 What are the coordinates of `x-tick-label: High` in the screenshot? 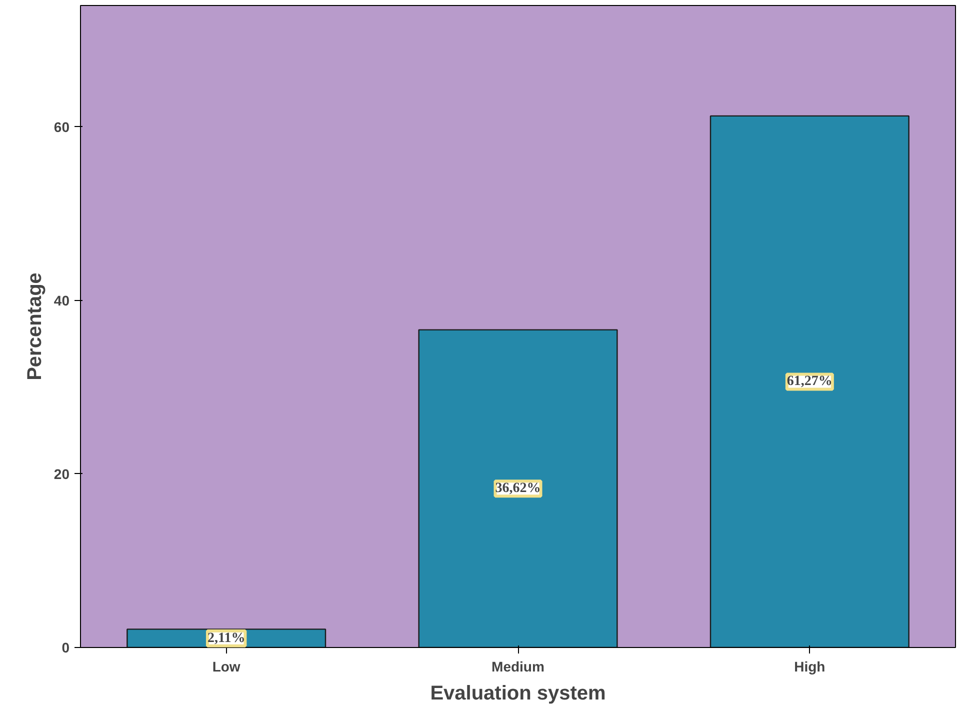 It's located at (810, 666).